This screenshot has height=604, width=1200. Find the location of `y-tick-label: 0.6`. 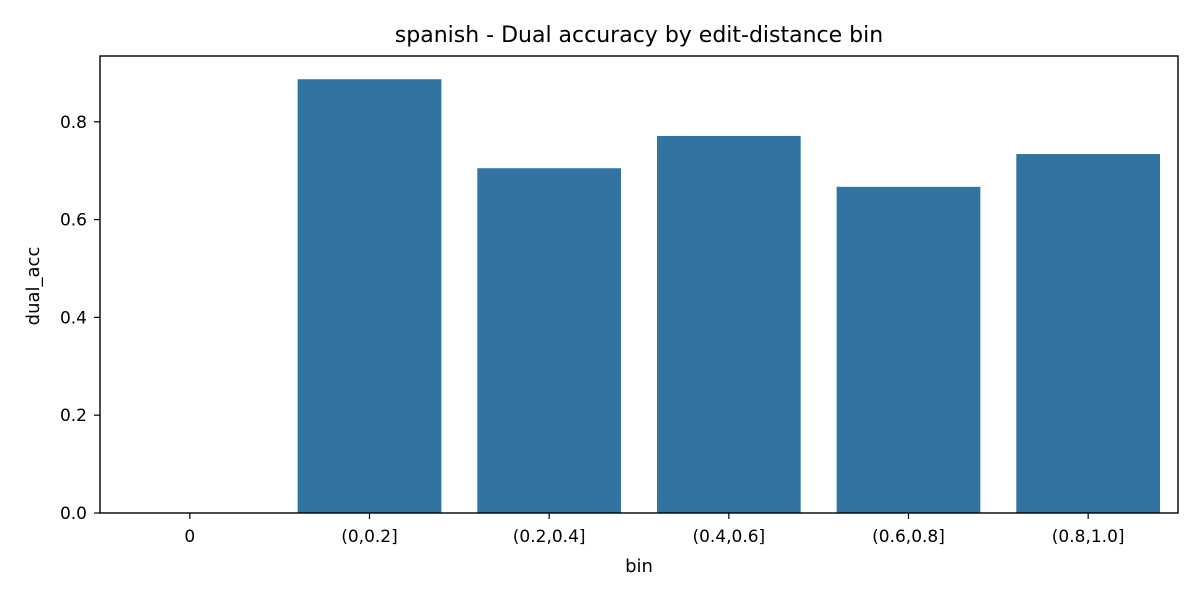

y-tick-label: 0.6 is located at coordinates (73, 221).